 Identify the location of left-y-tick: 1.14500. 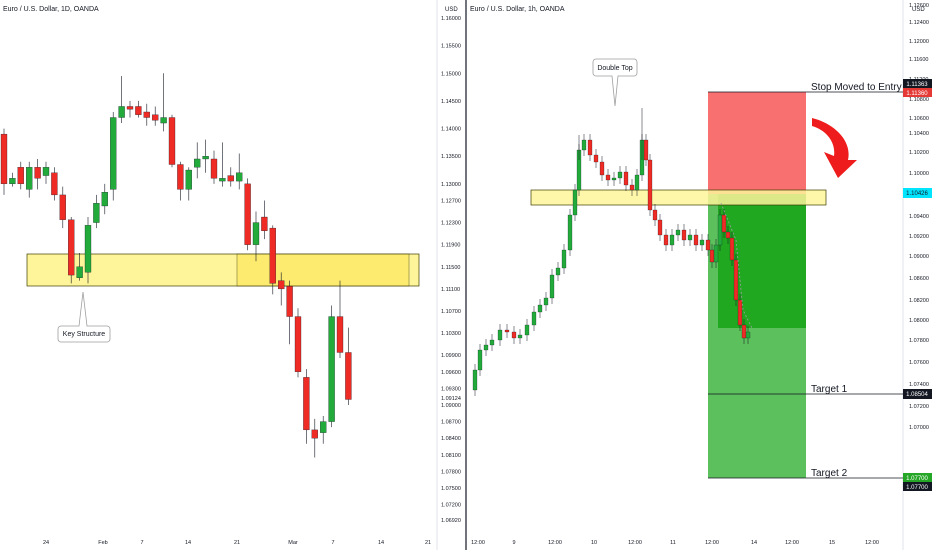
(451, 102).